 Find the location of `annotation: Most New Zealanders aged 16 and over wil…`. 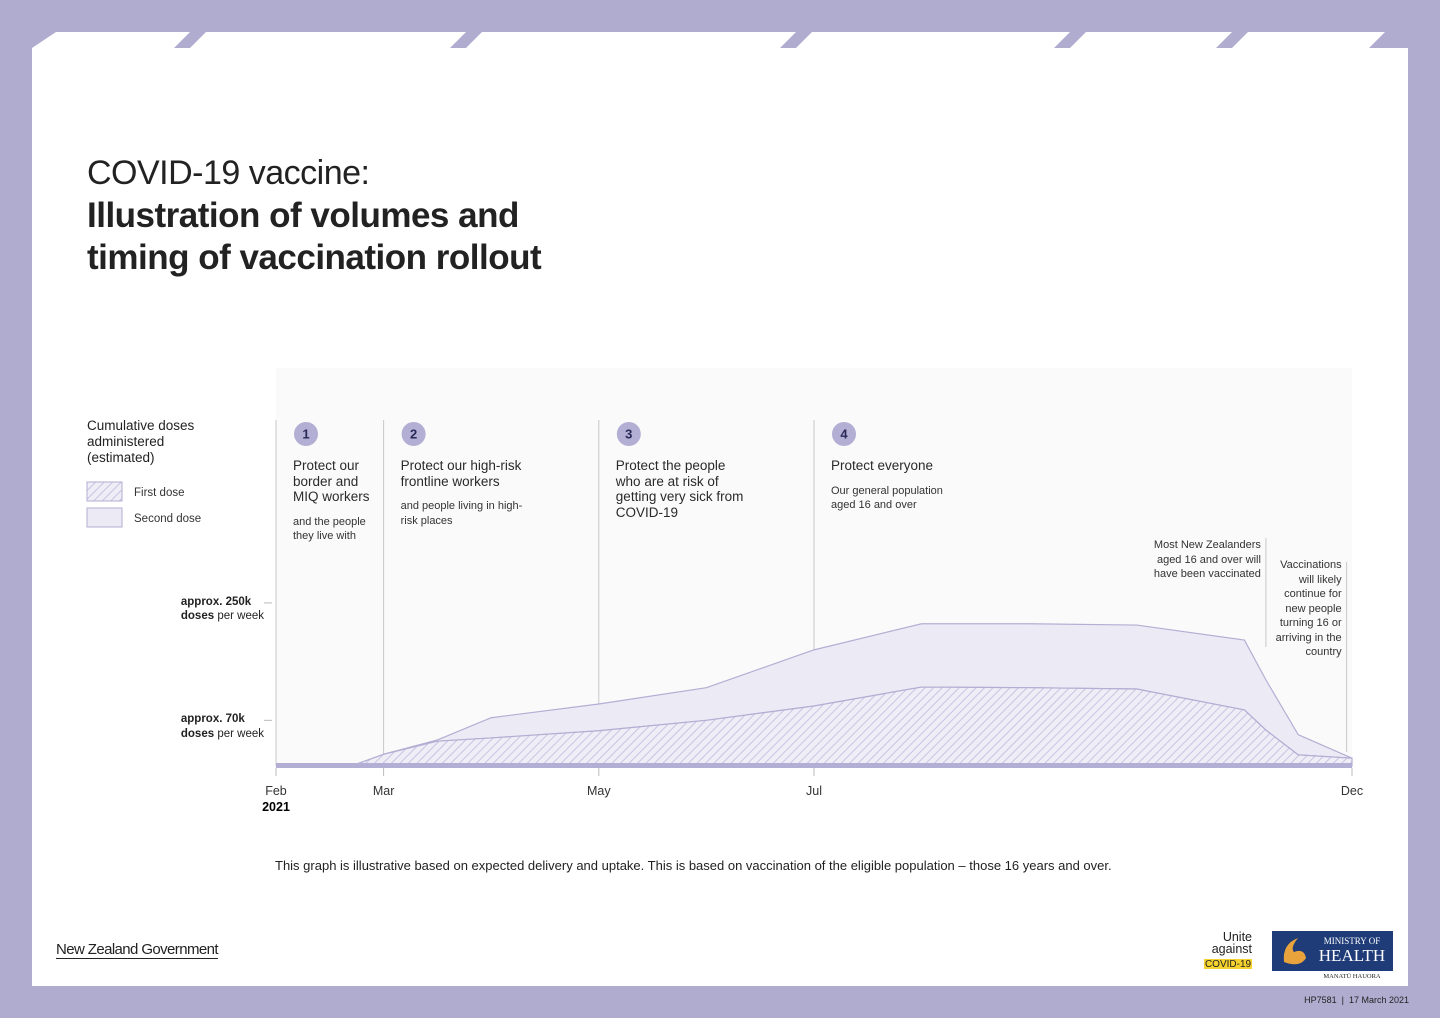

annotation: Most New Zealanders aged 16 and over wil… is located at coordinates (1207, 559).